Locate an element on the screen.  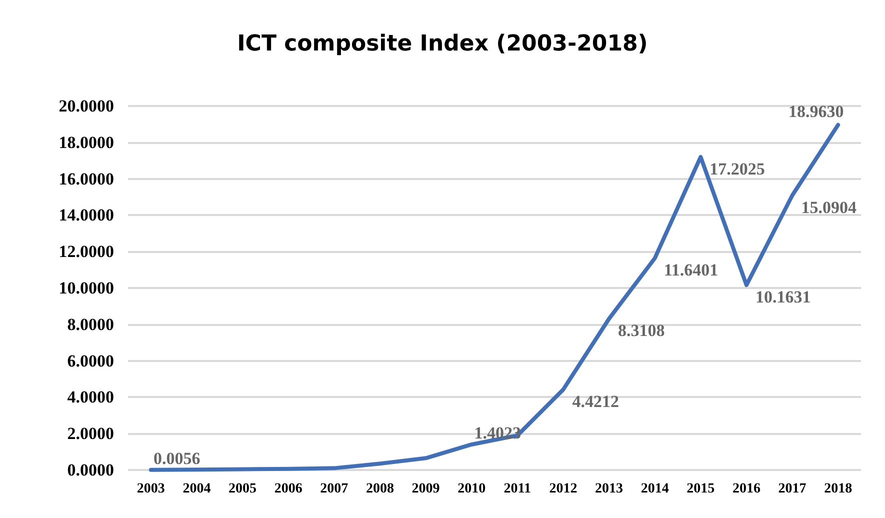
x-tick-label: 2016 is located at coordinates (746, 489).